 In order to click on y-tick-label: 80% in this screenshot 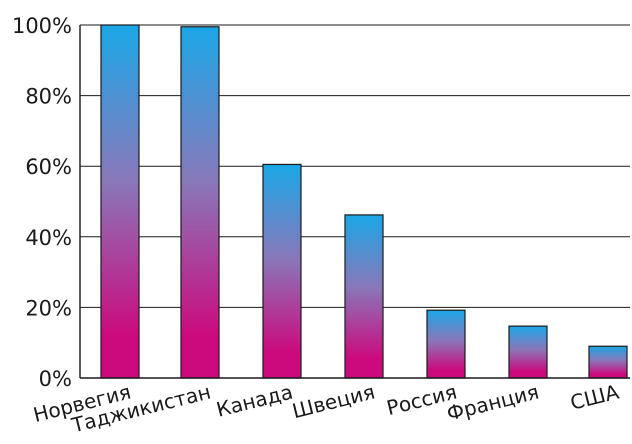, I will do `click(48, 97)`.